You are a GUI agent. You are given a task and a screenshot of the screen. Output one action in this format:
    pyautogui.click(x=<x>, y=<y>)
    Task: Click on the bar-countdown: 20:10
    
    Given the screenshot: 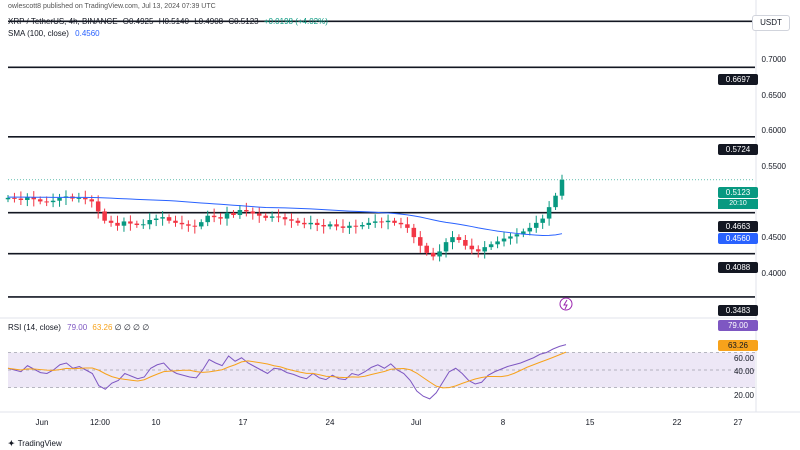 What is the action you would take?
    pyautogui.click(x=738, y=204)
    